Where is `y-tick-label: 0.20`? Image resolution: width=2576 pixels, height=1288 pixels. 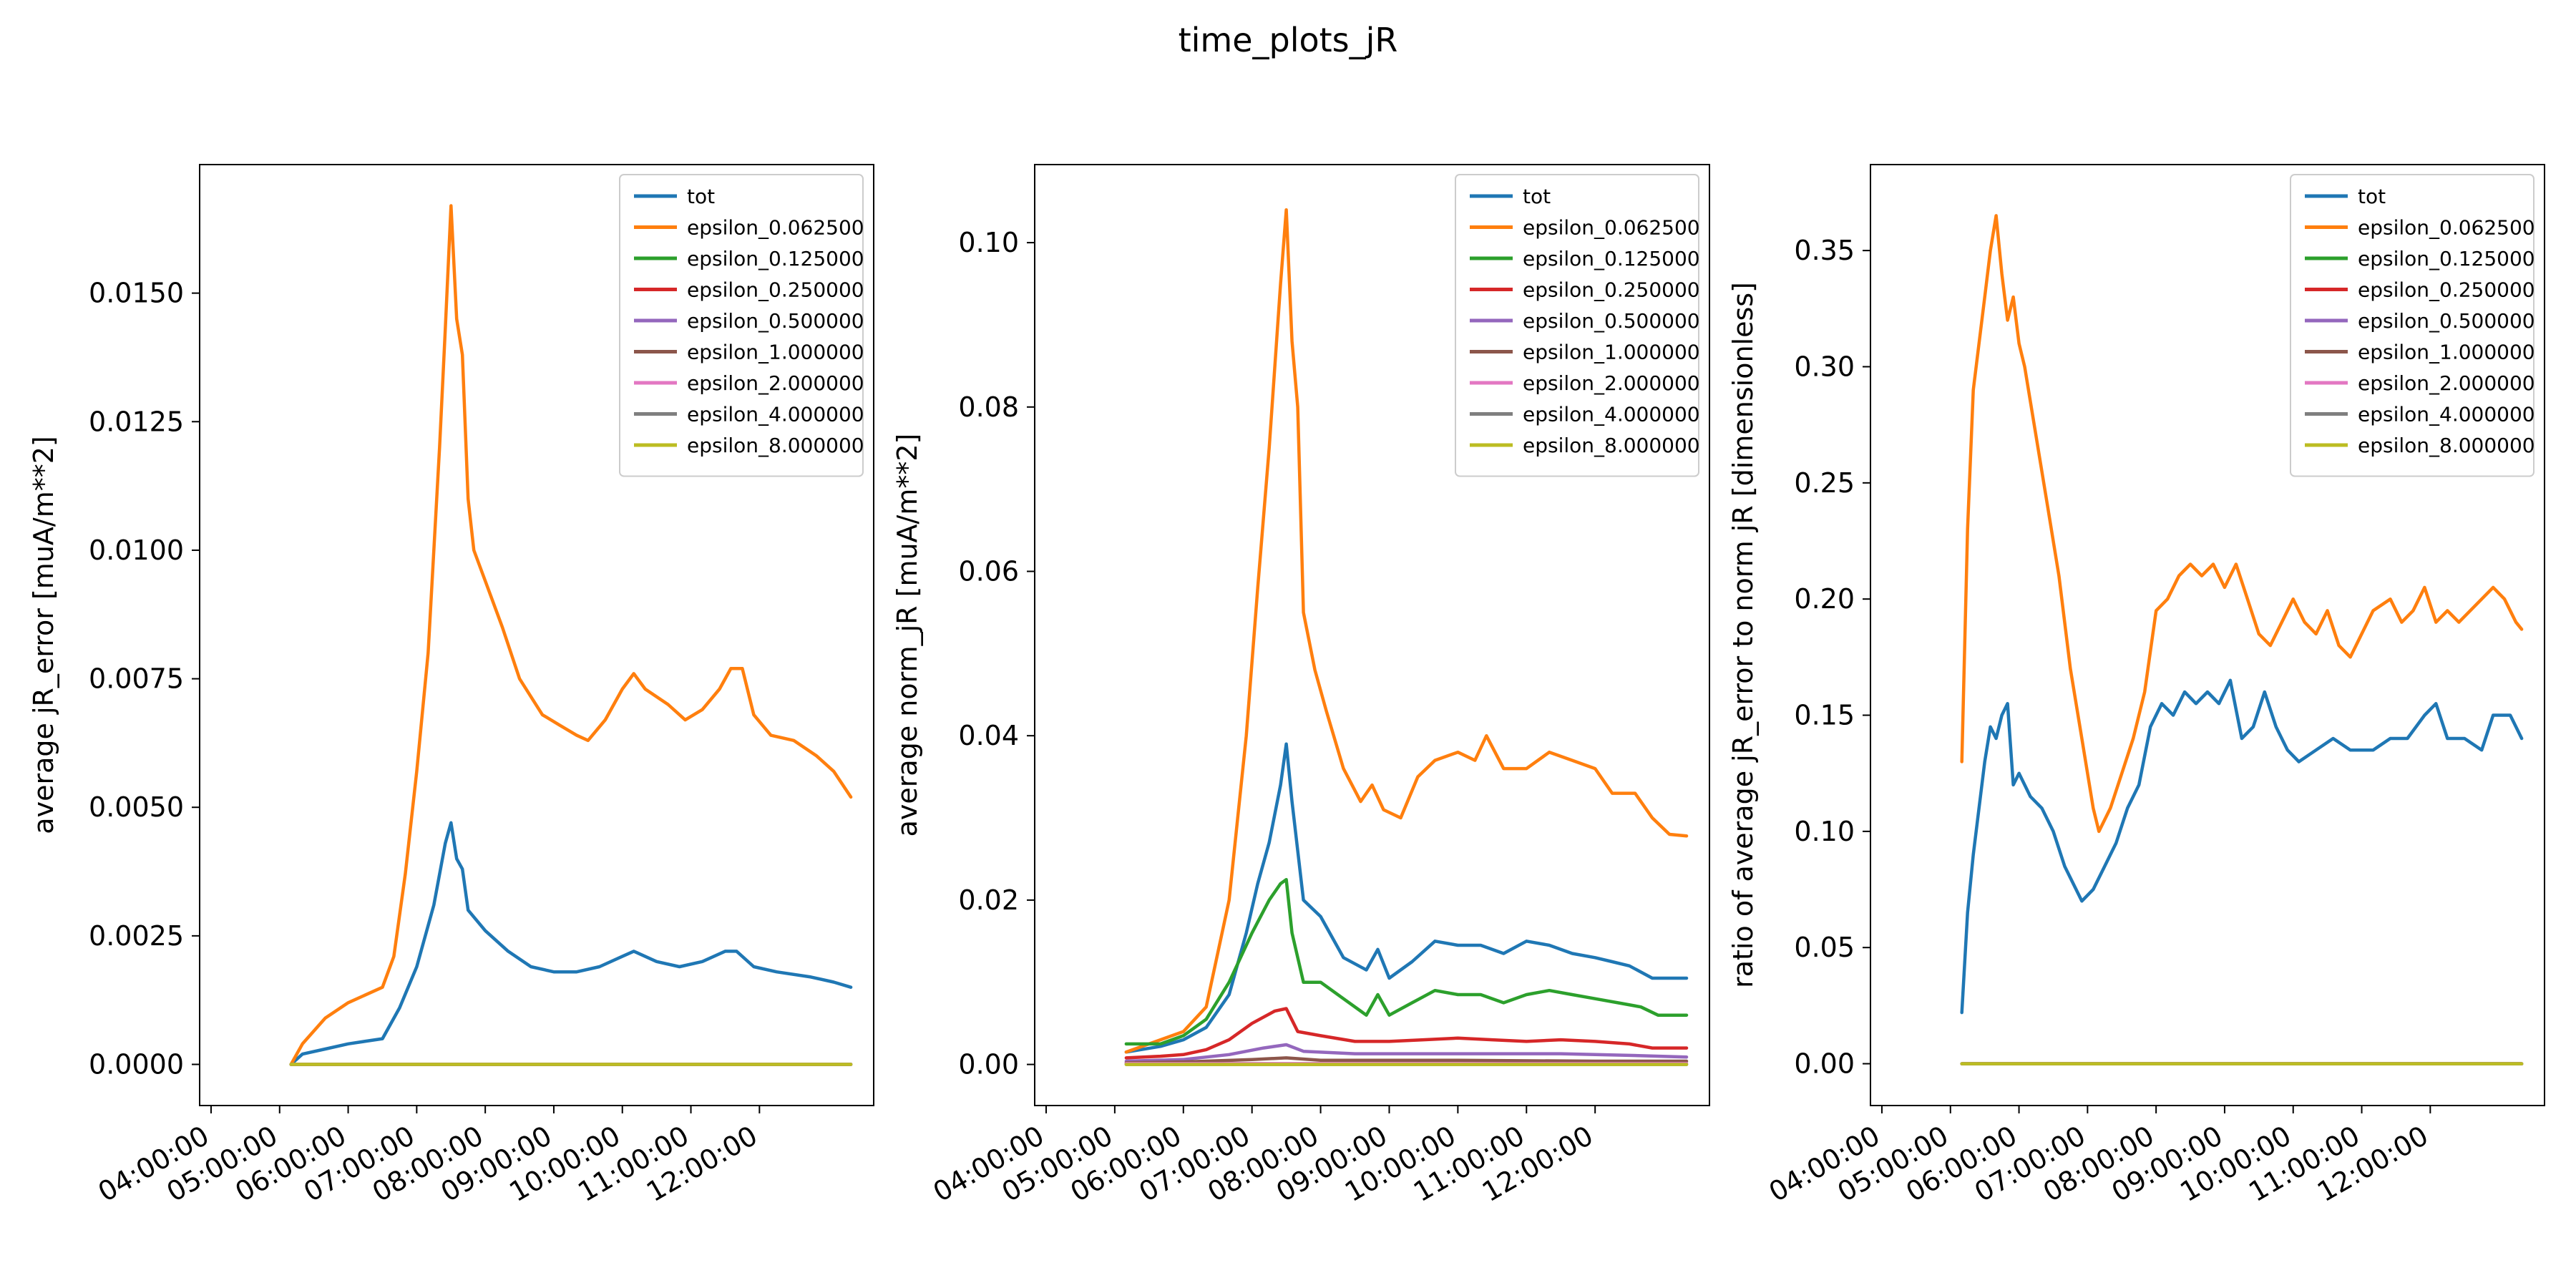
y-tick-label: 0.20 is located at coordinates (1824, 599).